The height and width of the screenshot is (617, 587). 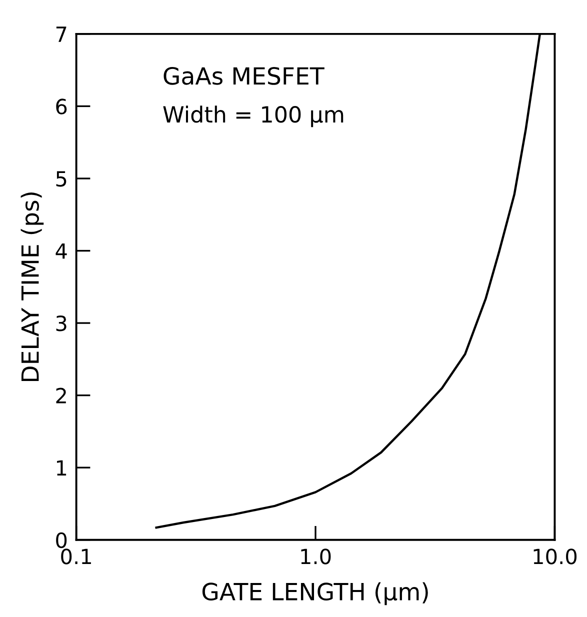 What do you see at coordinates (61, 468) in the screenshot?
I see `y-tick-label: 1` at bounding box center [61, 468].